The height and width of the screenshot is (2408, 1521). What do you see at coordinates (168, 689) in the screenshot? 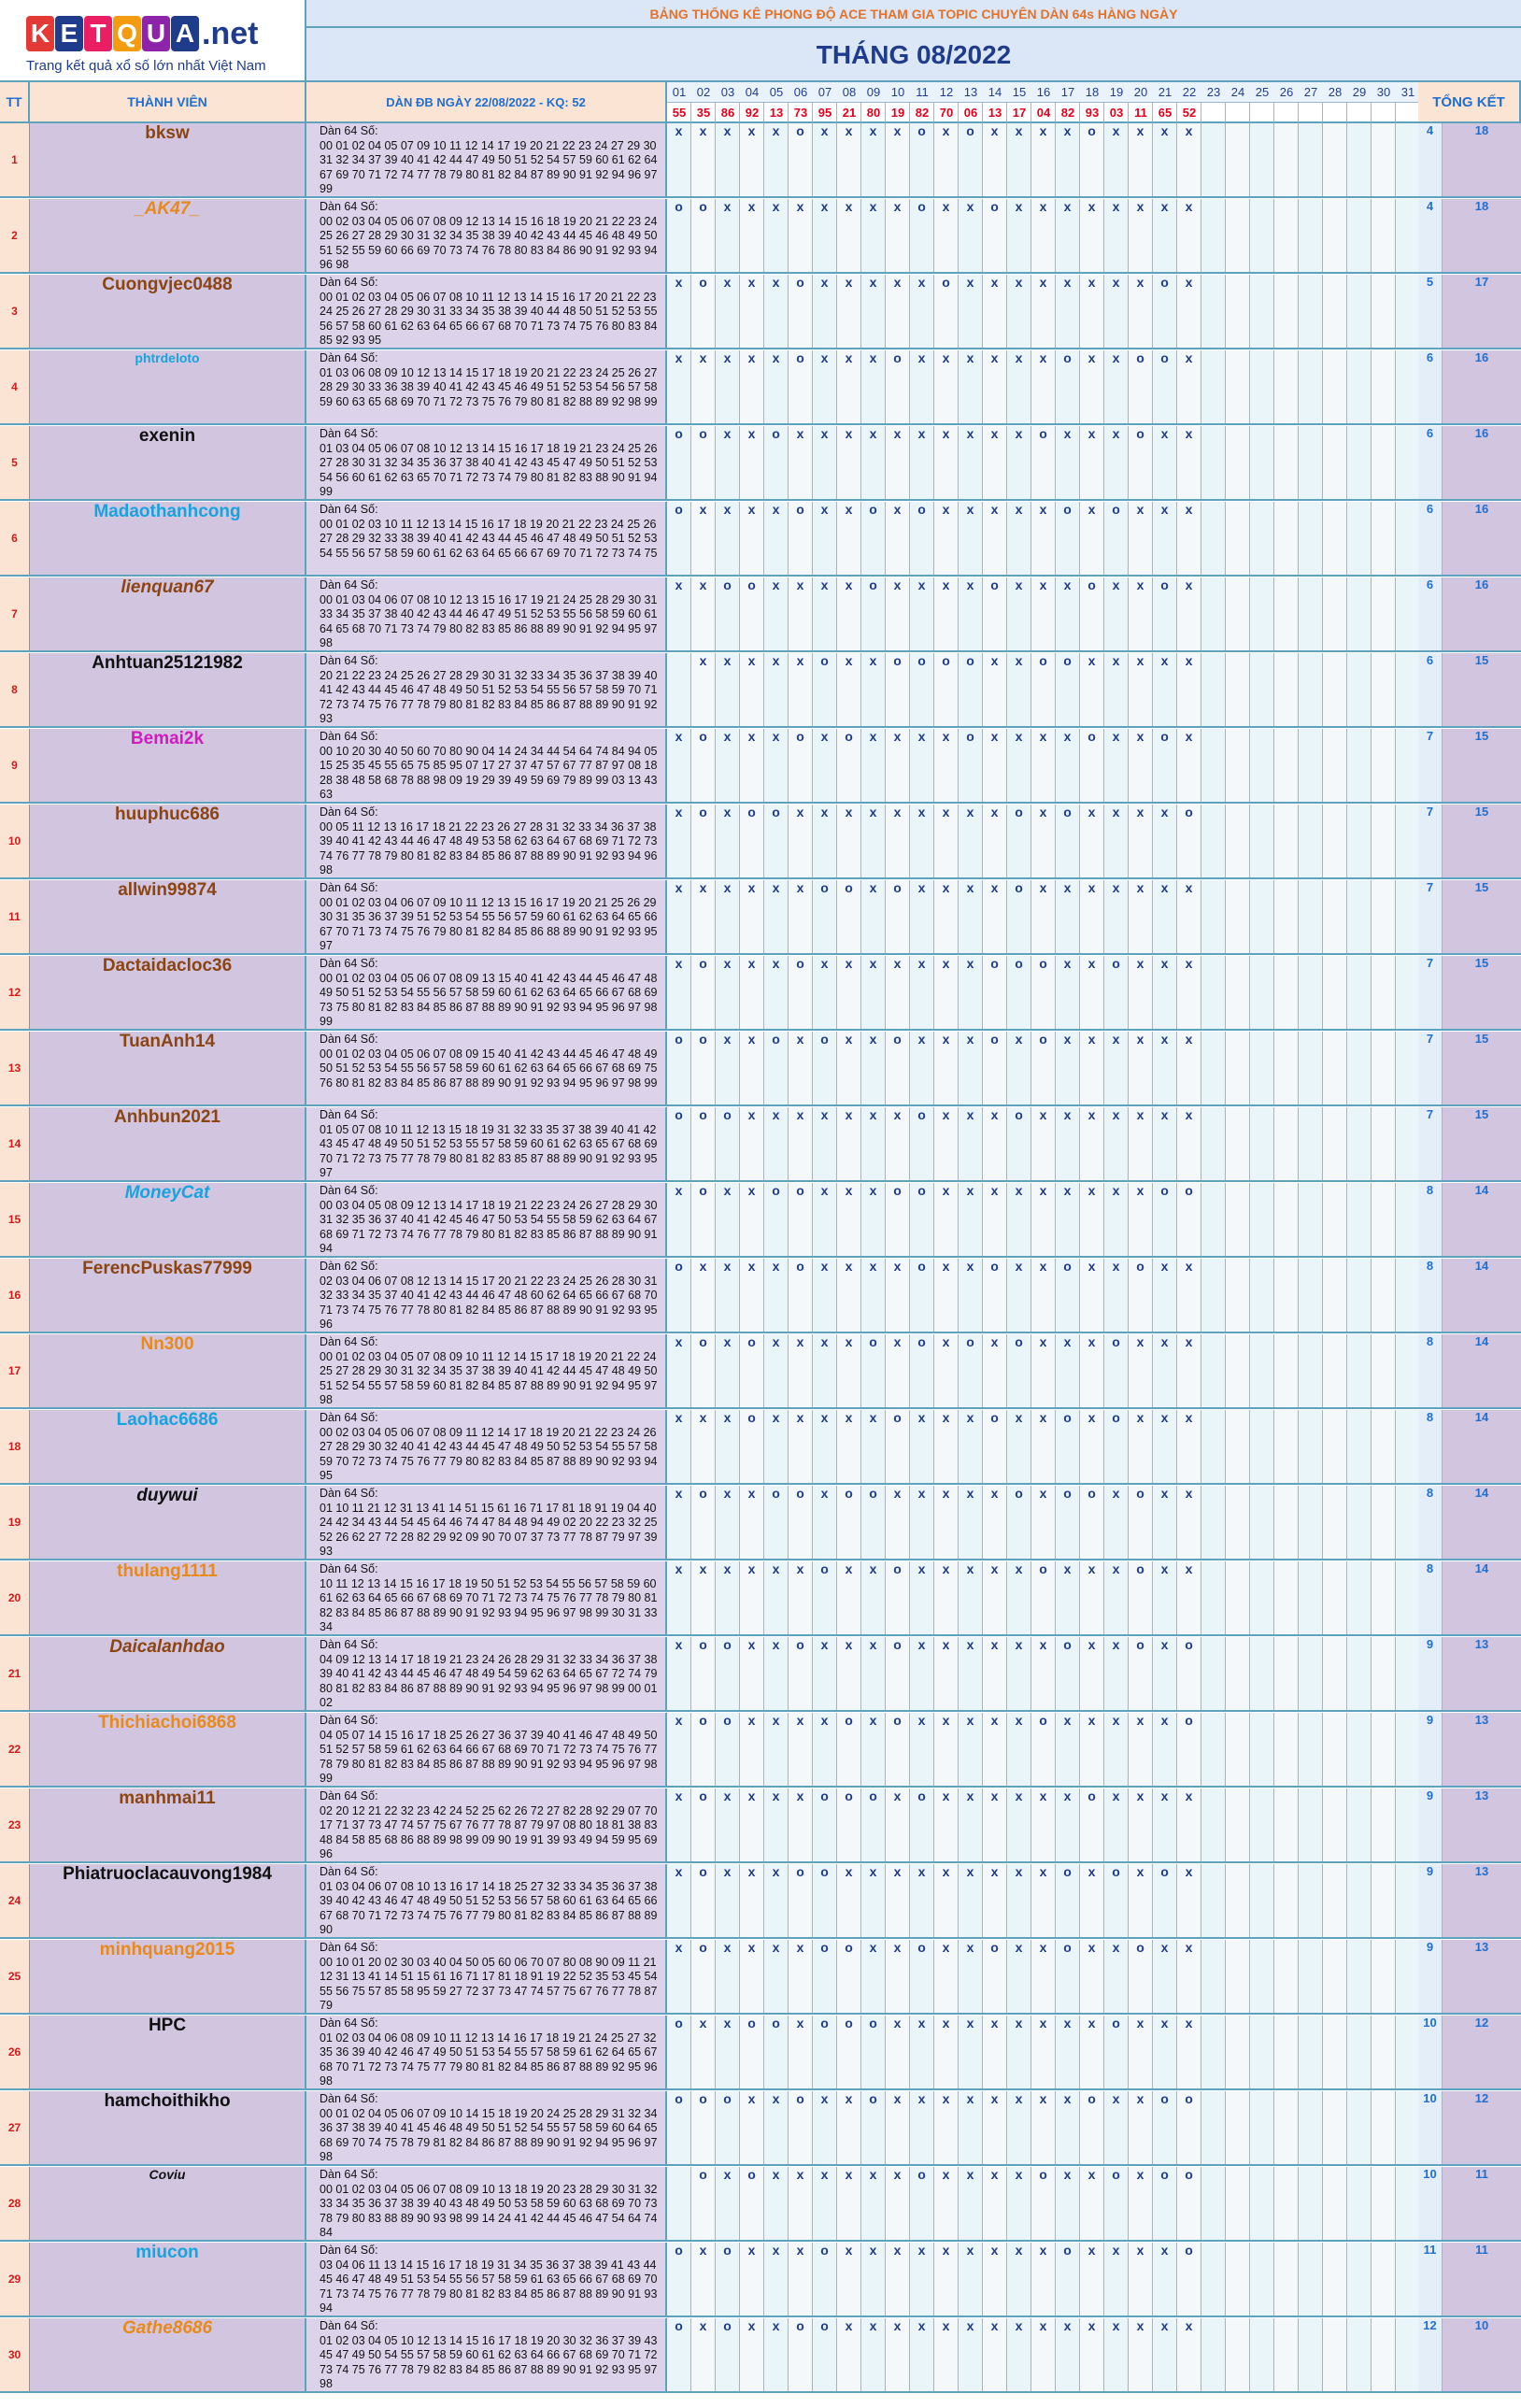
I see `member-name: Anhtuan25121982` at bounding box center [168, 689].